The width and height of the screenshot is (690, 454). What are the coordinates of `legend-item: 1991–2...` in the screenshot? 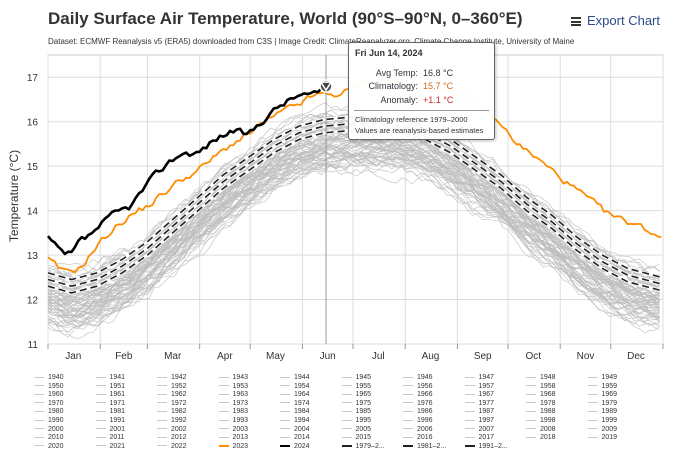 It's located at (486, 446).